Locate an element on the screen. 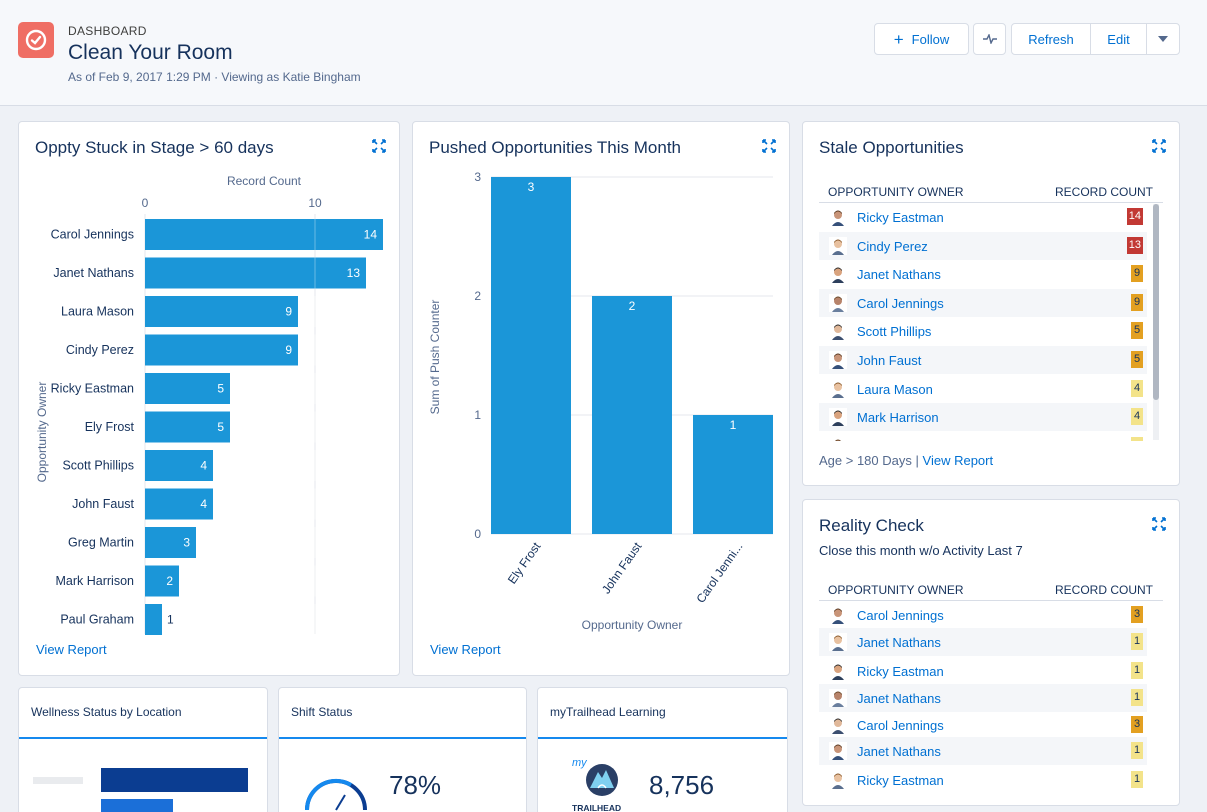 The height and width of the screenshot is (812, 1207). owner-link: Cindy Perez is located at coordinates (892, 246).